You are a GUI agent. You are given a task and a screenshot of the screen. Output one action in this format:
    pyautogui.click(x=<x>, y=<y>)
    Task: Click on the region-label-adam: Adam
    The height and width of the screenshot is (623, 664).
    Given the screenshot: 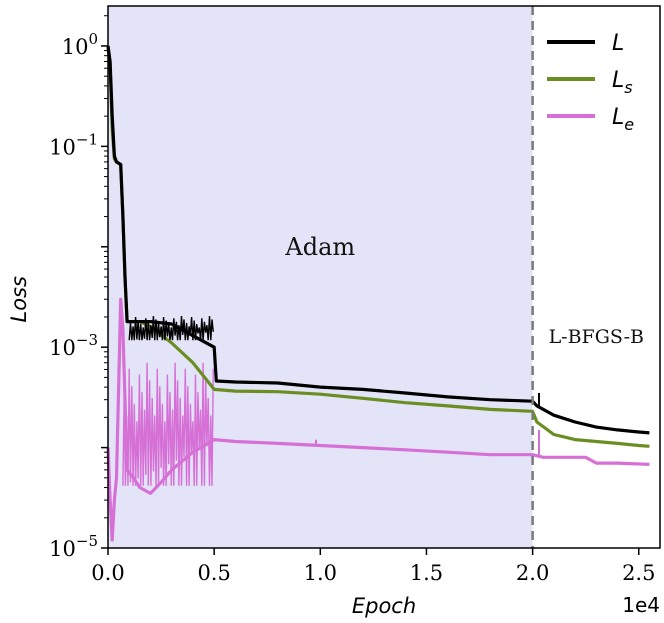 What is the action you would take?
    pyautogui.click(x=319, y=247)
    